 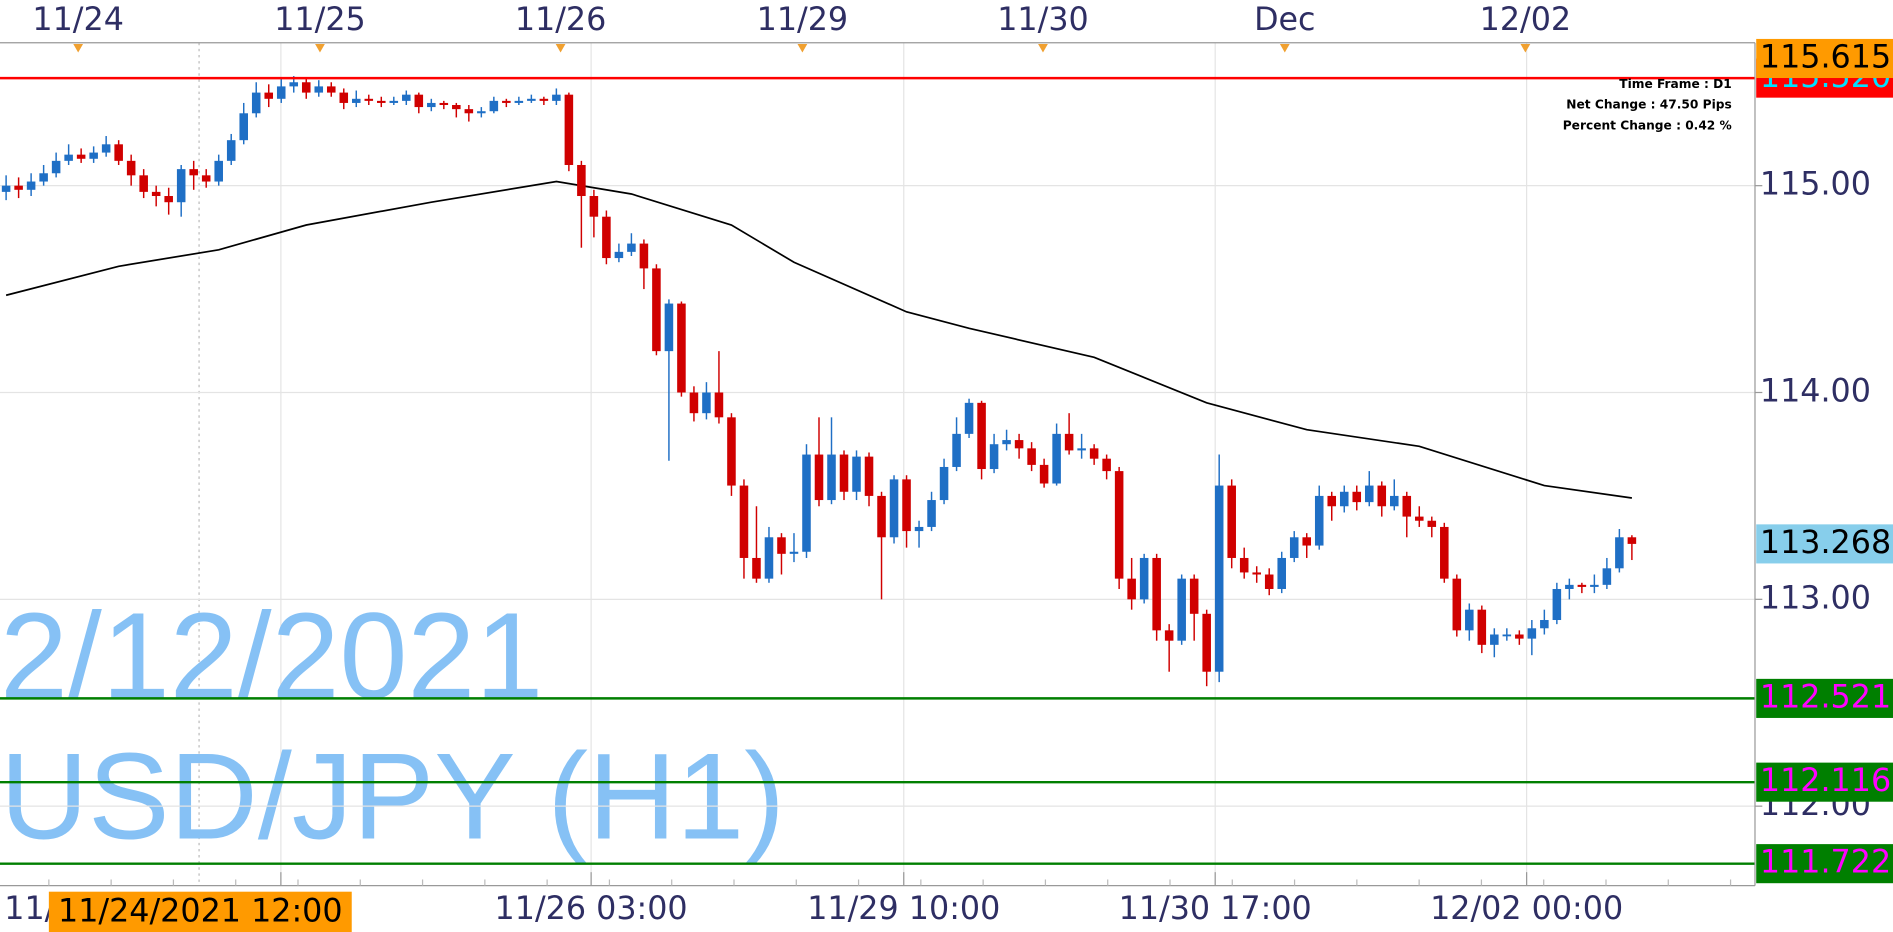 I want to click on info-timeframe: Time Frame : D1, so click(x=1675, y=84).